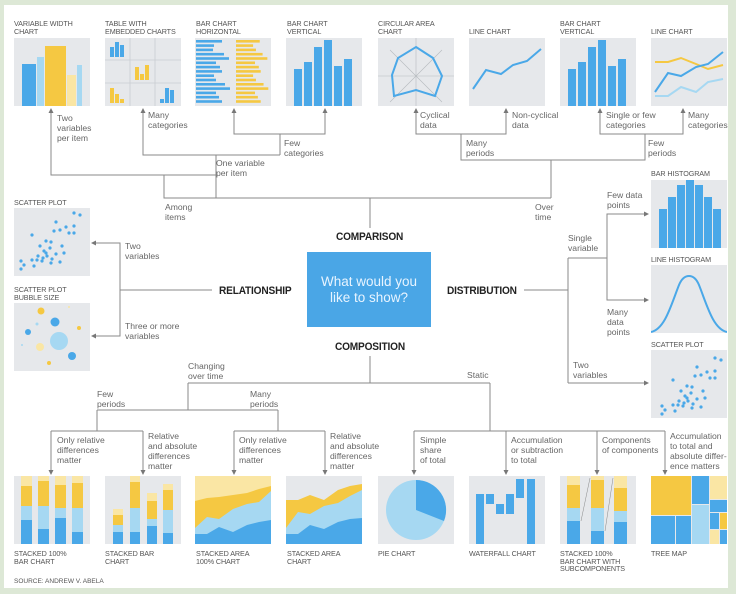 This screenshot has width=736, height=594. Describe the element at coordinates (106, 265) in the screenshot. I see `connector-scatter` at that location.